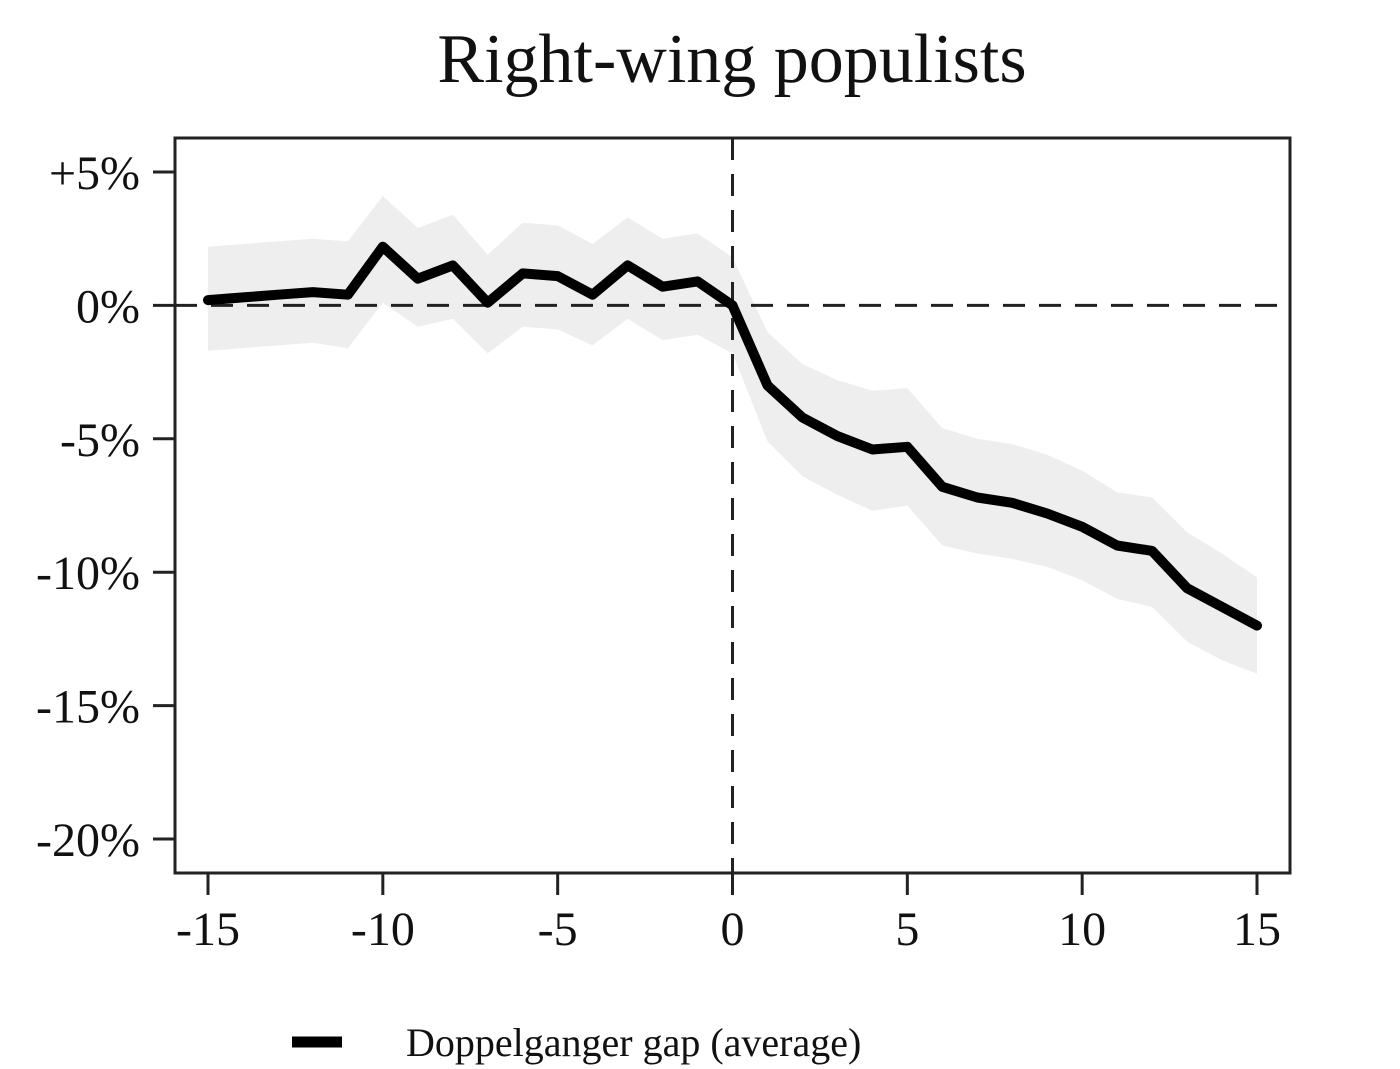  What do you see at coordinates (88, 707) in the screenshot?
I see `y-tick-label: -15%` at bounding box center [88, 707].